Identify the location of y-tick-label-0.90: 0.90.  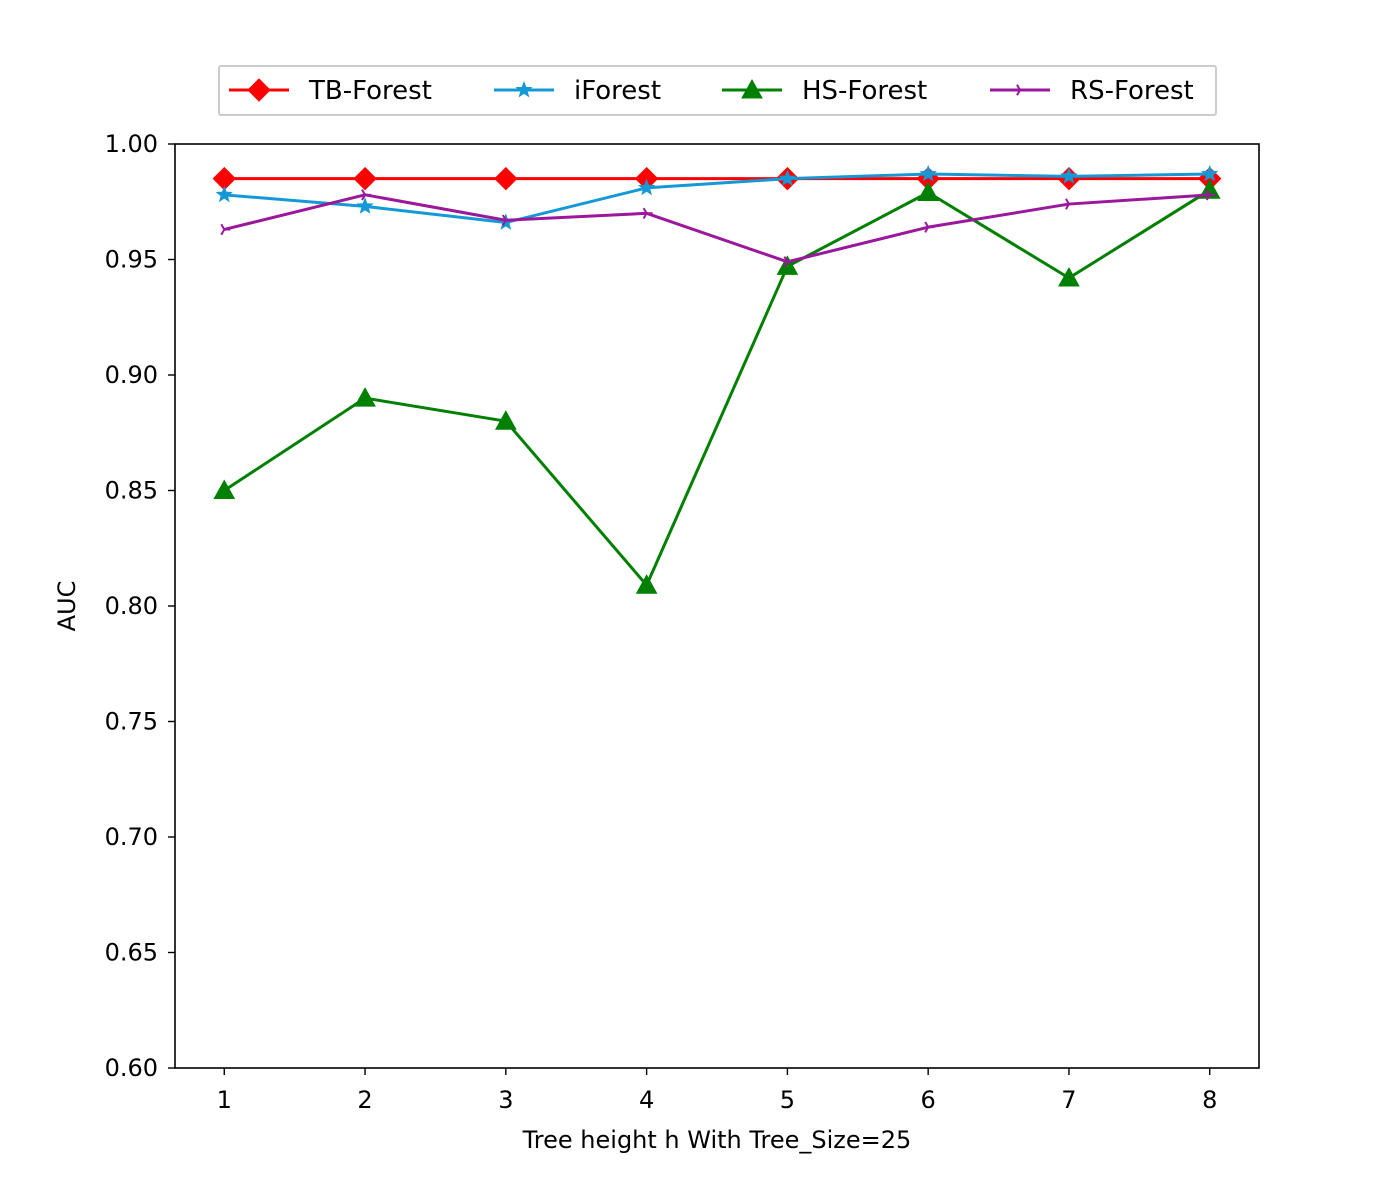
(131, 375).